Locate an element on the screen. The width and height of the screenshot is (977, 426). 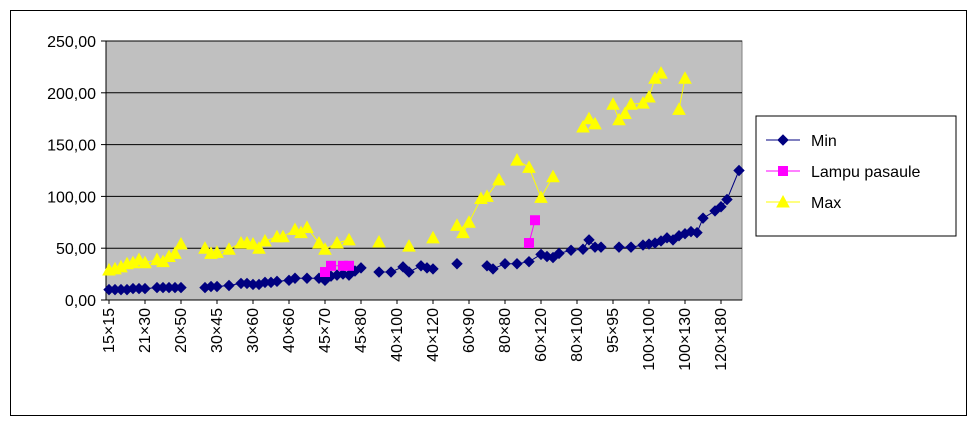
legend-label-1: Lampu pasaule is located at coordinates (866, 172).